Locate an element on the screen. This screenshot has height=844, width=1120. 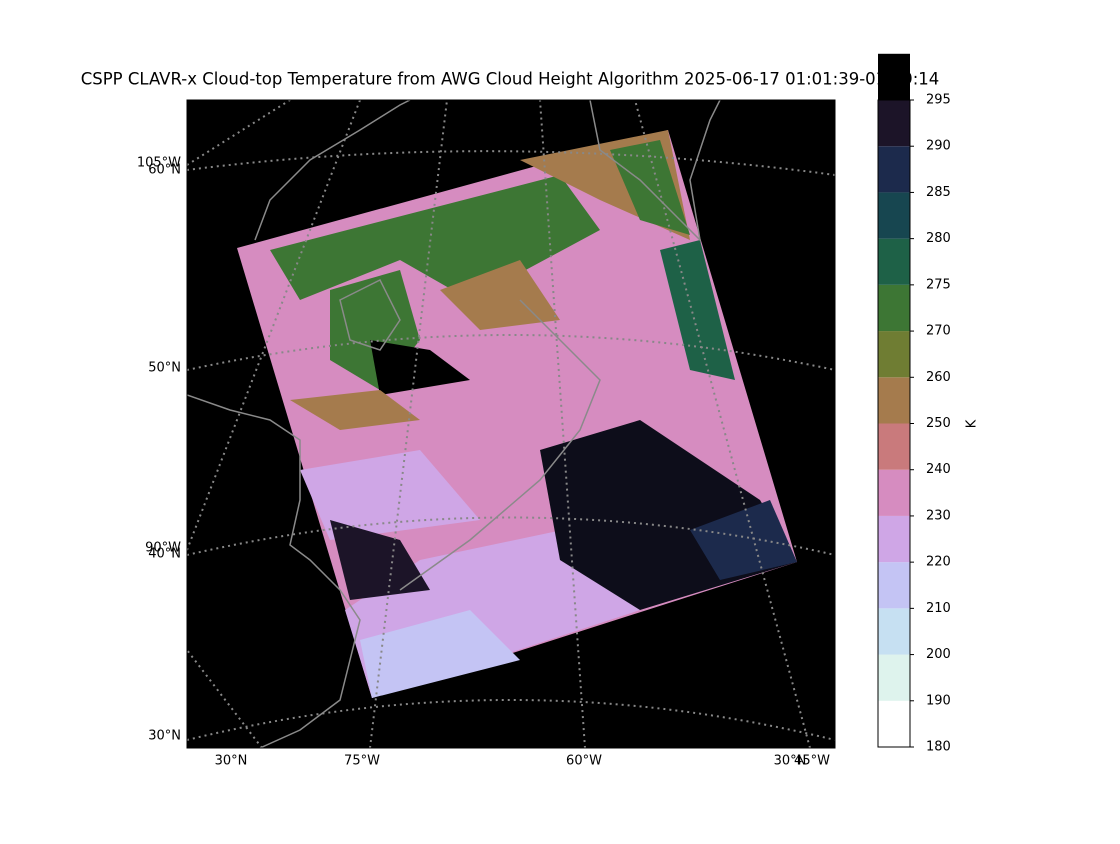
colorbar-tick-label: 210 is located at coordinates (938, 608).